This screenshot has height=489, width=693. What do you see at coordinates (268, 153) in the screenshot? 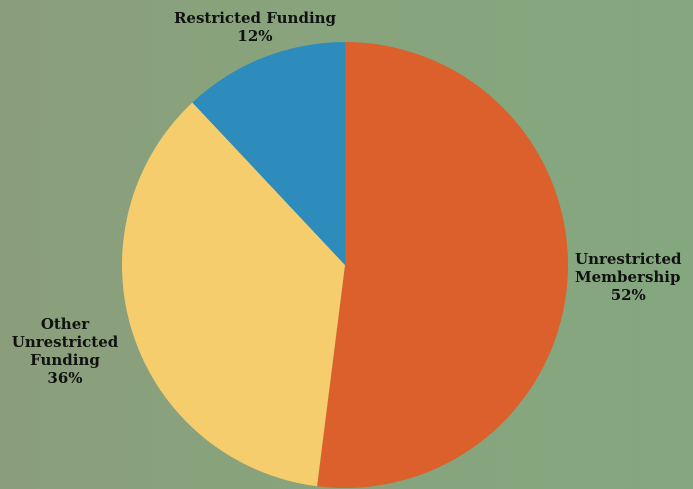
I see `pie-slice-restricted-funding` at bounding box center [268, 153].